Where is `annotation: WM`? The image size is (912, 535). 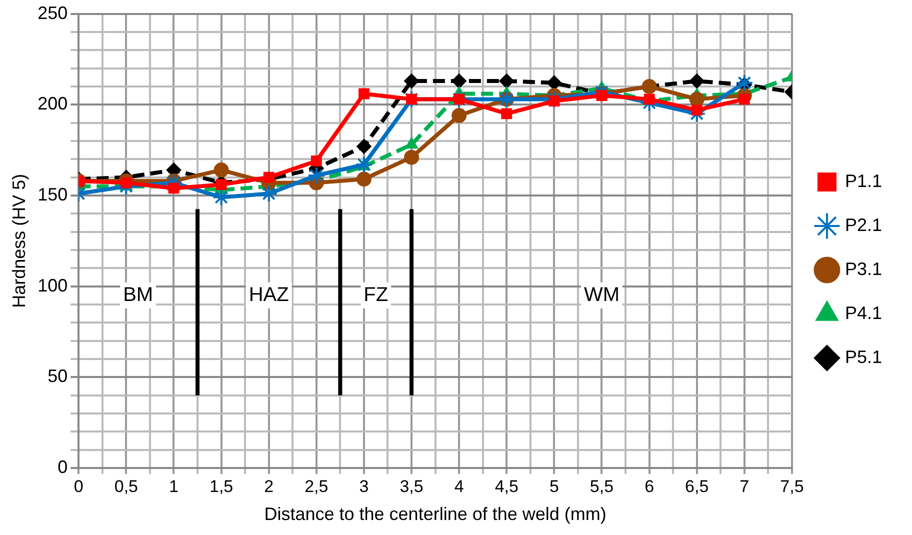
annotation: WM is located at coordinates (602, 295).